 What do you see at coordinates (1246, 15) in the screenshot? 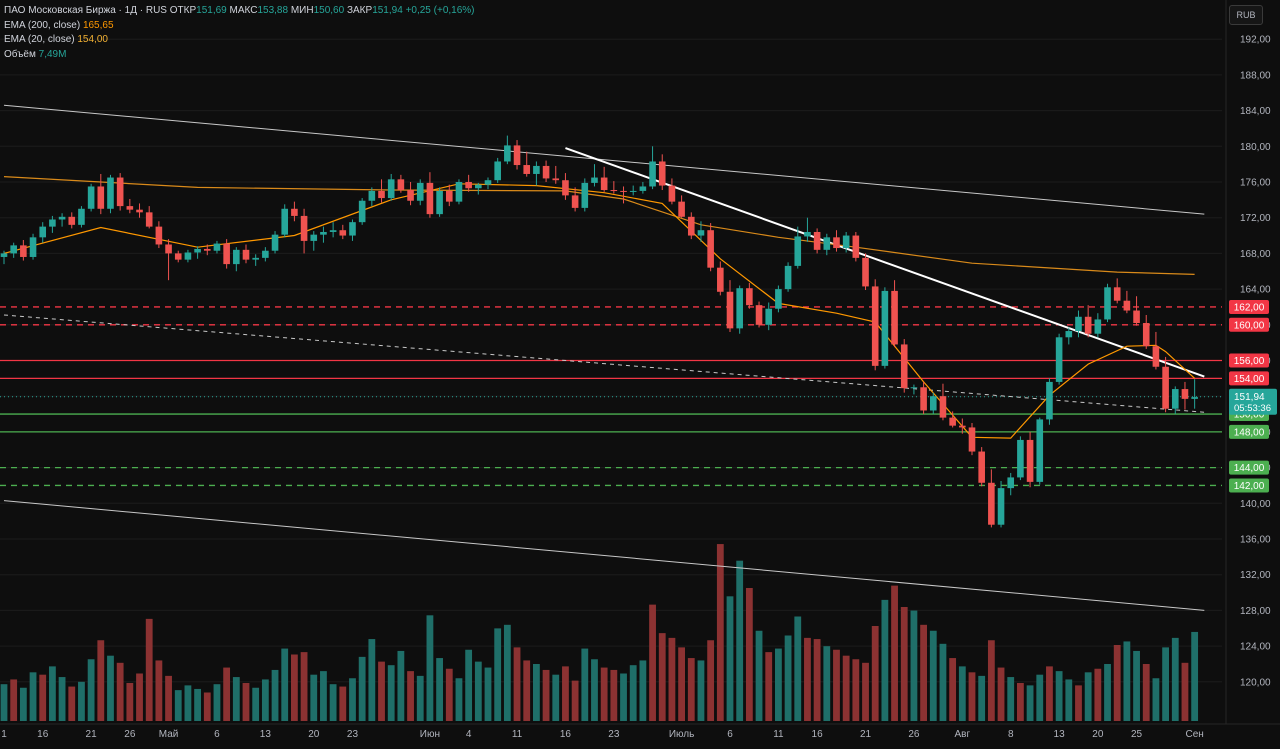
I see `currency-button: RUB` at bounding box center [1246, 15].